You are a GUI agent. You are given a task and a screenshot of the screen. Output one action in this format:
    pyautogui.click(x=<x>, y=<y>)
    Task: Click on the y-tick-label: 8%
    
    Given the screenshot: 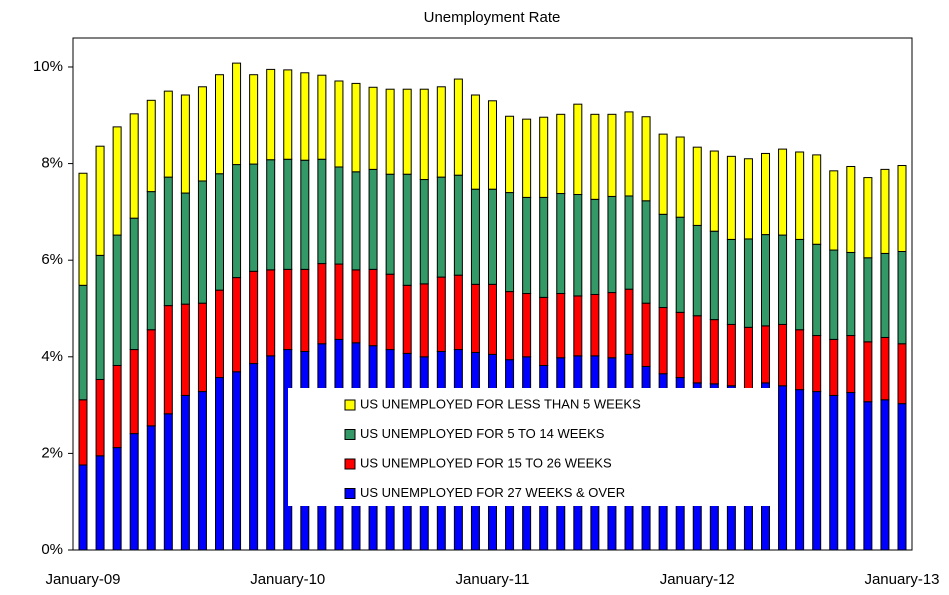 What is the action you would take?
    pyautogui.click(x=52, y=163)
    